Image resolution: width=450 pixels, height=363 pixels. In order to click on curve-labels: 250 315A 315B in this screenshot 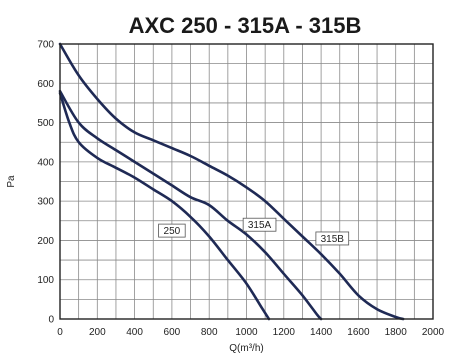, I will do `click(254, 231)`.